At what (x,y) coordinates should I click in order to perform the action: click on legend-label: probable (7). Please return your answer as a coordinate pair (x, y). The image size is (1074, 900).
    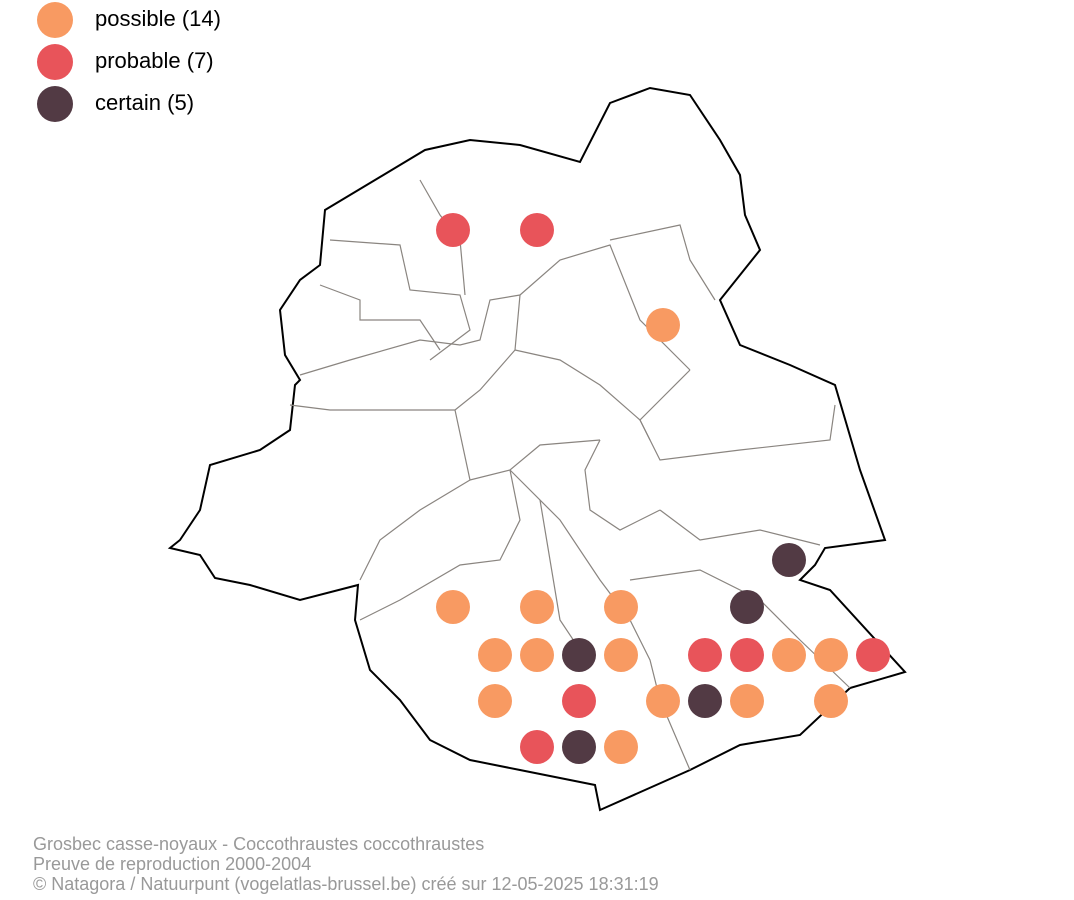
    Looking at the image, I should click on (154, 60).